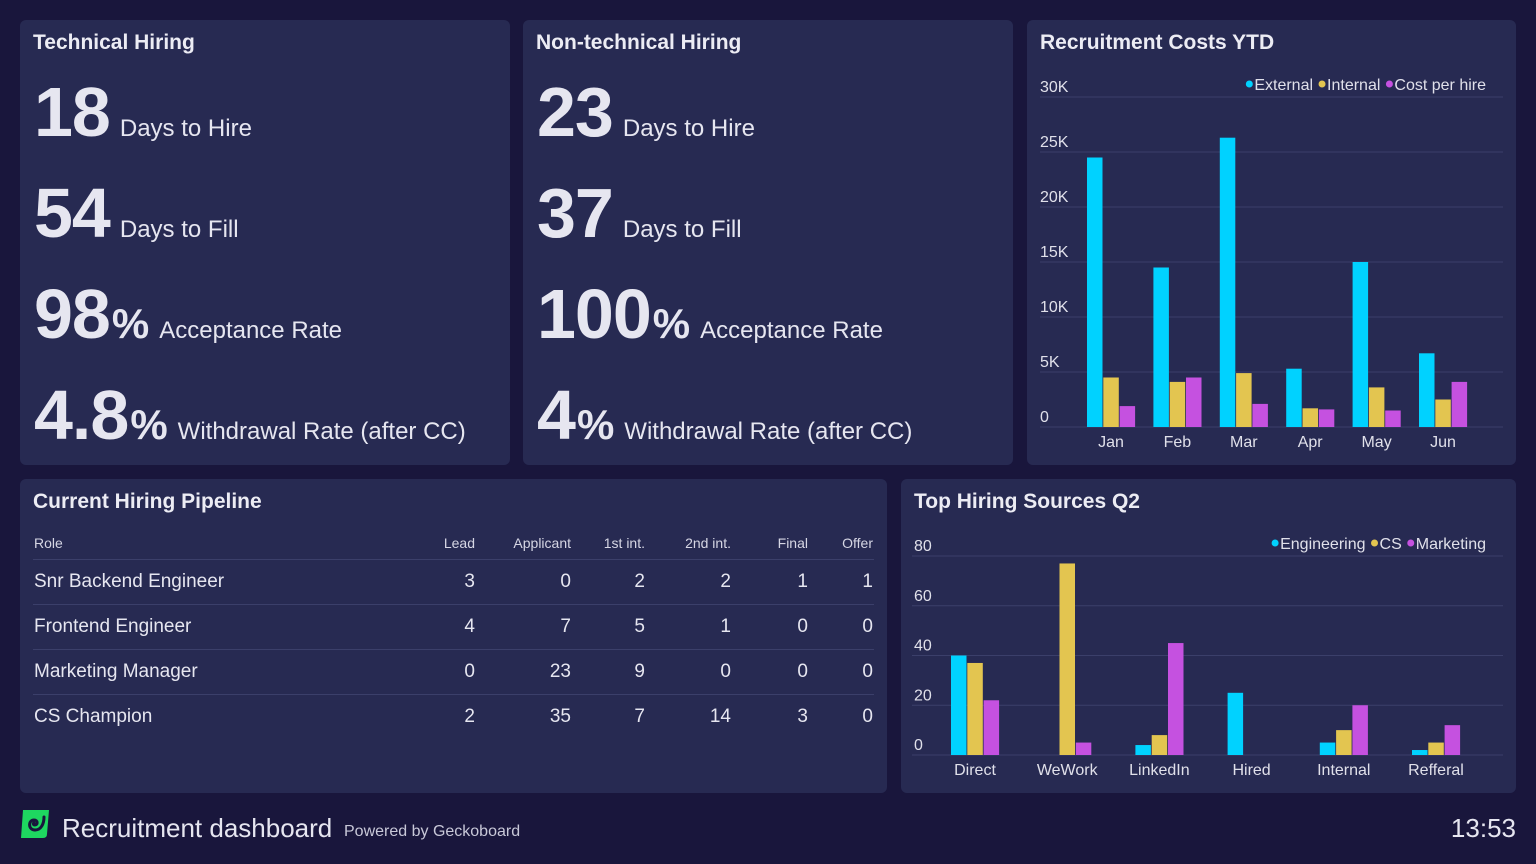 The image size is (1536, 864). I want to click on kpi-label: Withdrawal Rate (after CC), so click(768, 431).